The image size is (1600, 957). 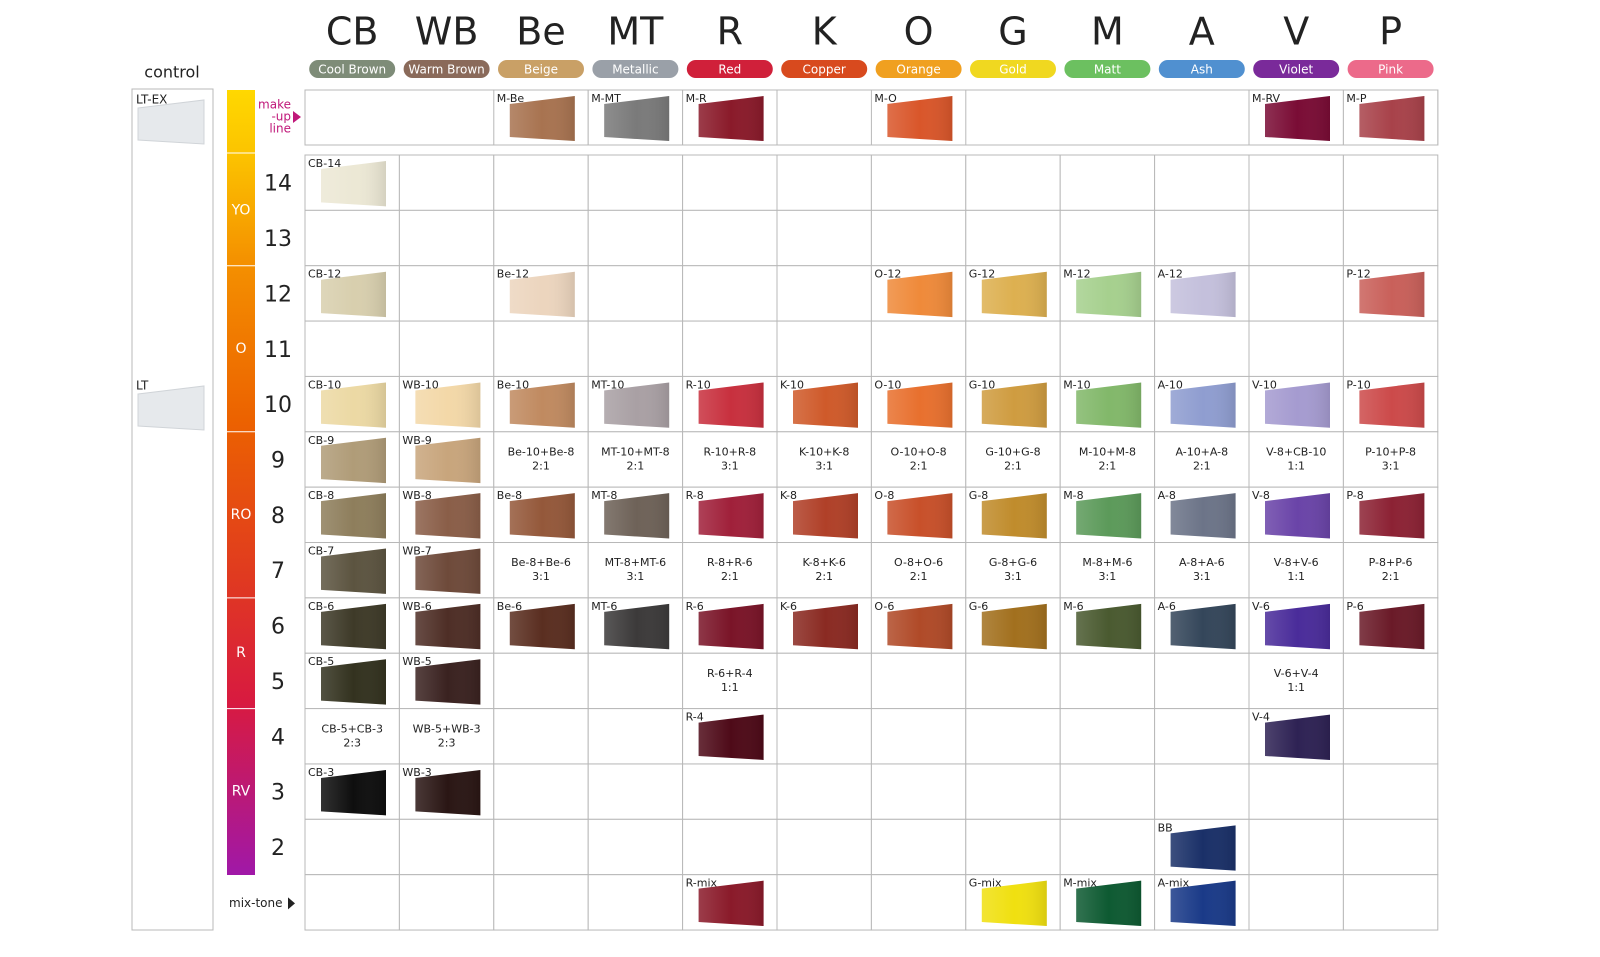 I want to click on column-code: P, so click(x=1390, y=32).